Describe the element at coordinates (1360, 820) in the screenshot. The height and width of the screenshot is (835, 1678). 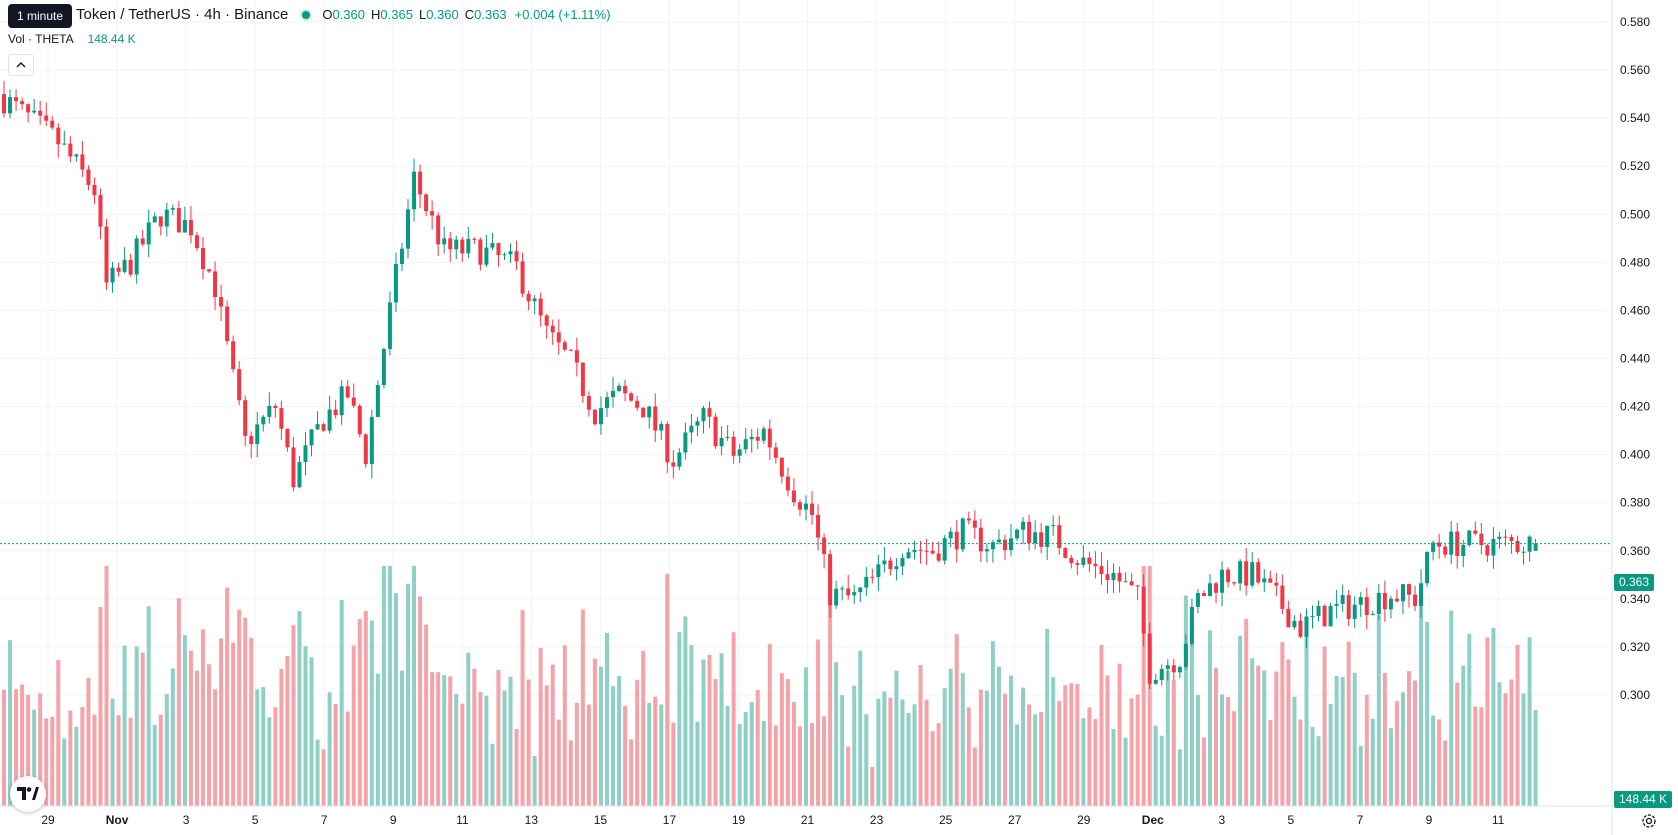
I see `time-tick-label: 7` at that location.